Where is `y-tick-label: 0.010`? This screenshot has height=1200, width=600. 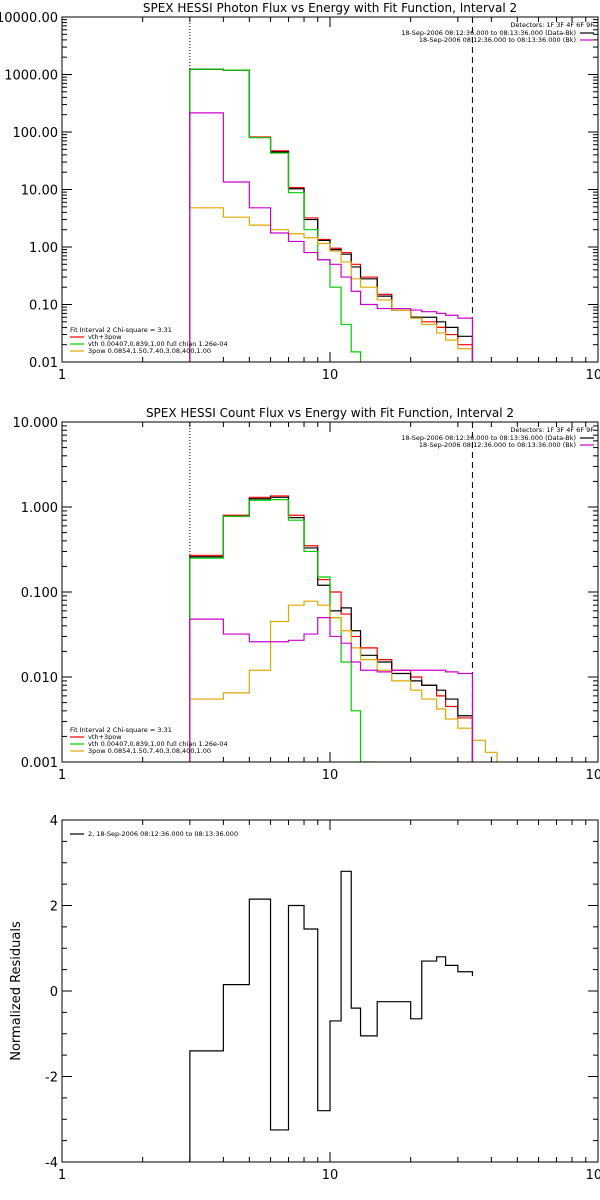
y-tick-label: 0.010 is located at coordinates (39, 678).